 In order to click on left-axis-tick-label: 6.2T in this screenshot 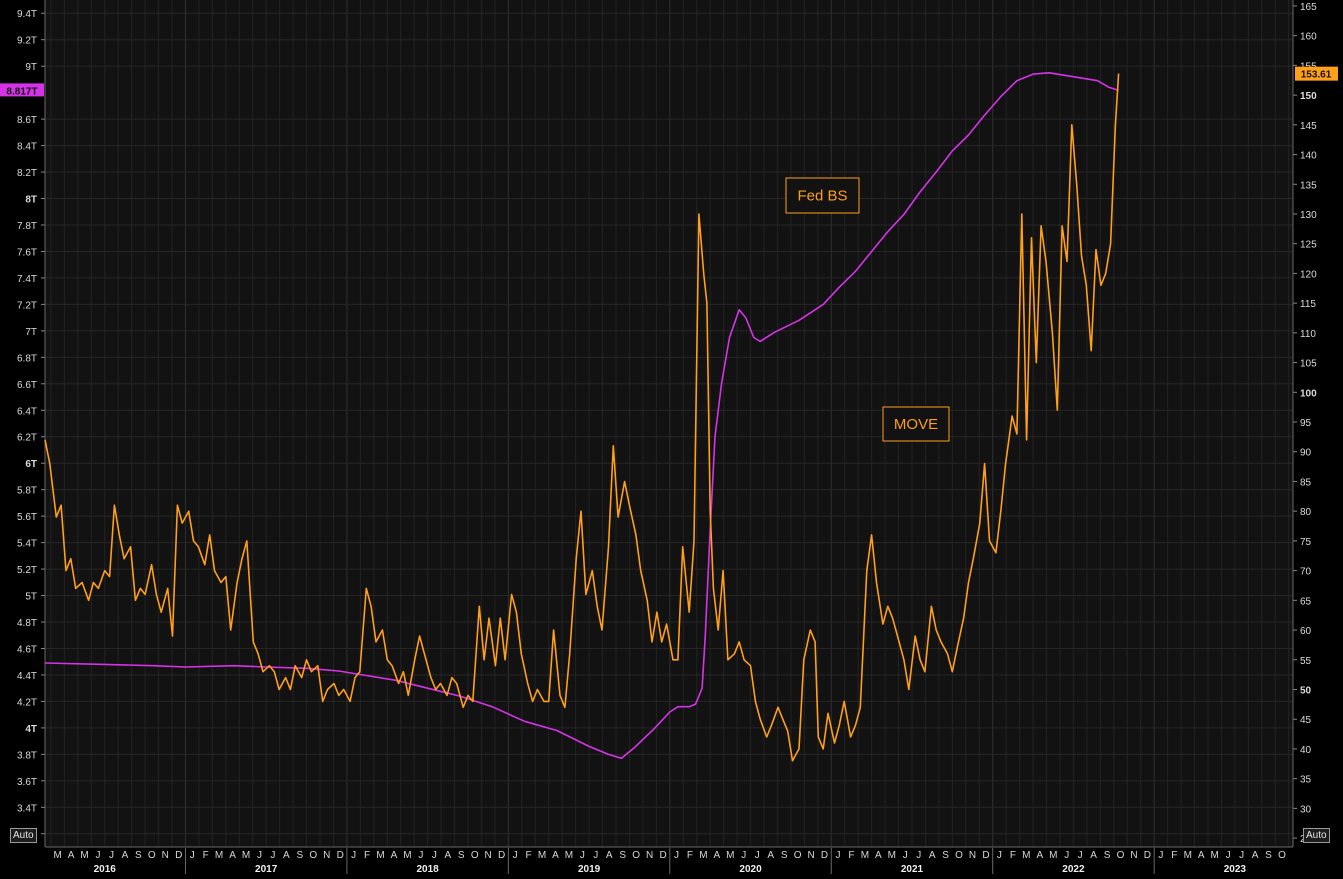, I will do `click(27, 438)`.